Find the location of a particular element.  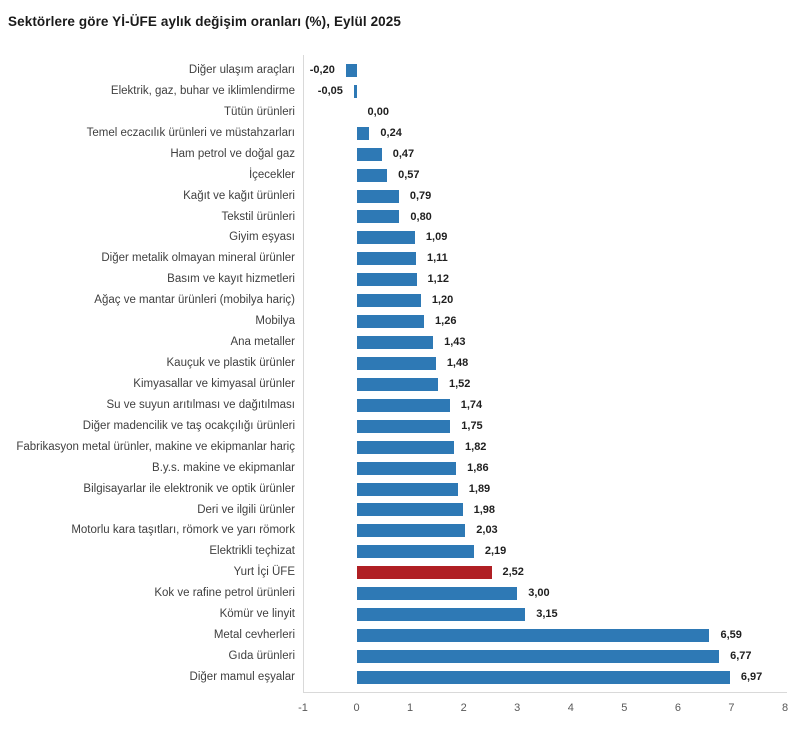

category-label: Su ve suyun arıtılması ve dağıtılması is located at coordinates (200, 404).